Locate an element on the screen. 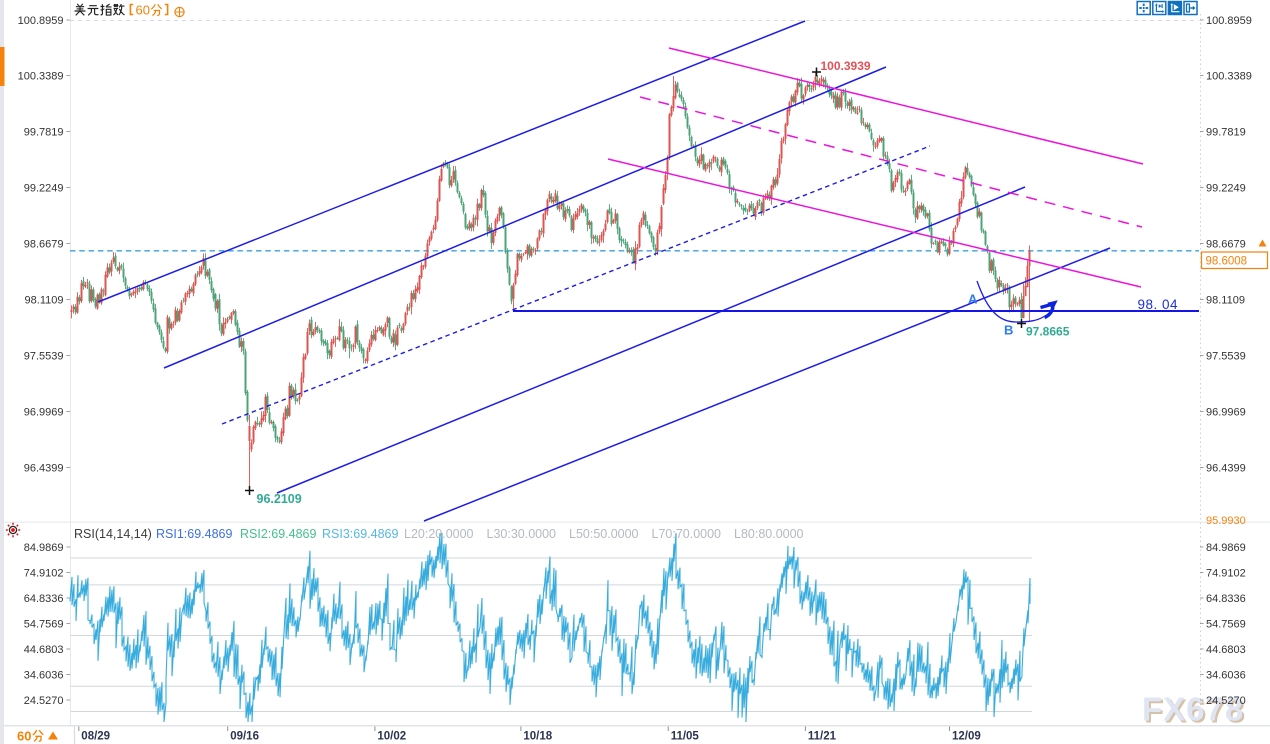 The width and height of the screenshot is (1270, 744). svg-text: RSI3:69.4869 is located at coordinates (360, 534).